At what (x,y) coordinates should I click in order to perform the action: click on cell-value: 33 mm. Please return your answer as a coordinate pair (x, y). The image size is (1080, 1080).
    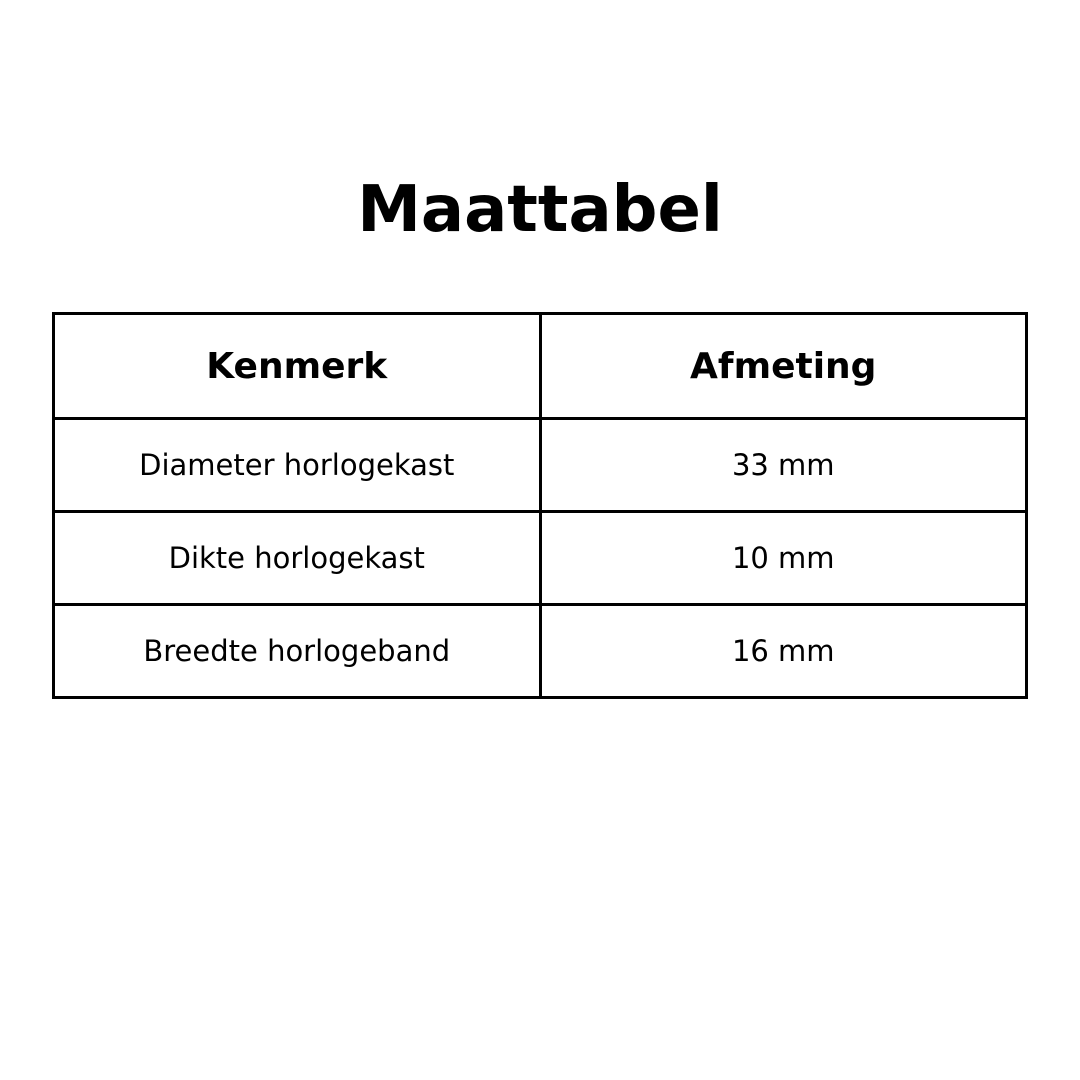
    Looking at the image, I should click on (783, 465).